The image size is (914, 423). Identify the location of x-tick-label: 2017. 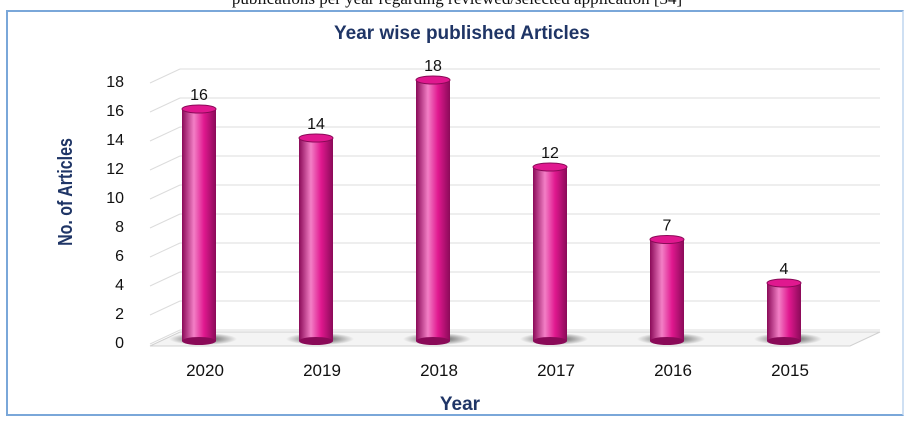
(556, 370).